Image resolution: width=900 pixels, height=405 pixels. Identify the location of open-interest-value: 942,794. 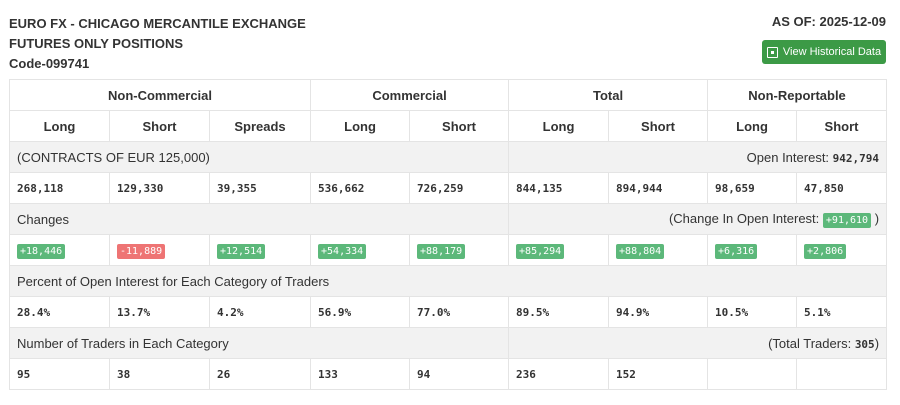
(856, 158).